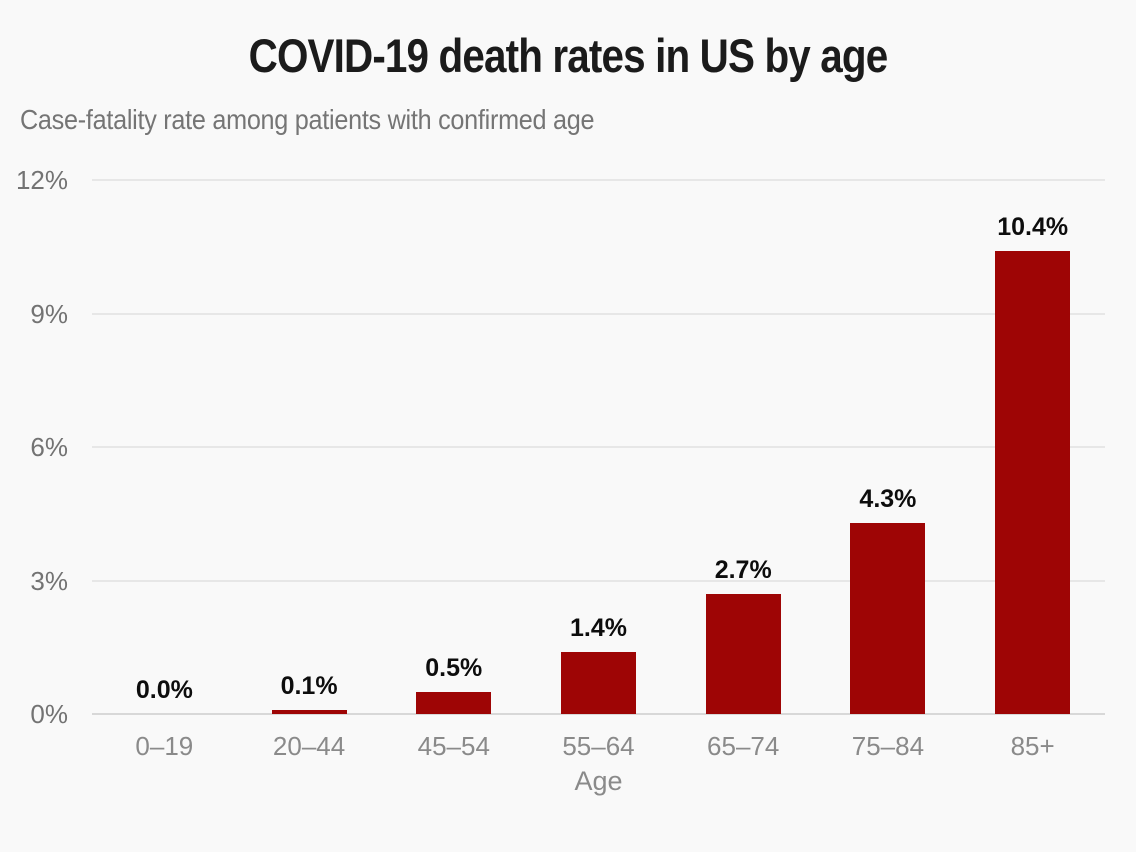 The height and width of the screenshot is (852, 1136). I want to click on chart-title: COVID-19 death rates in US by age, so click(568, 55).